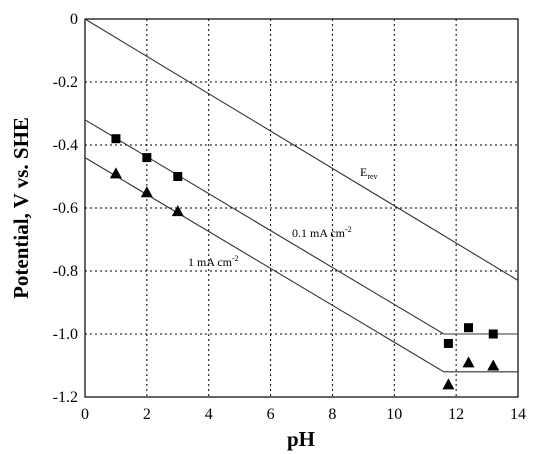 This screenshot has height=454, width=533. What do you see at coordinates (271, 414) in the screenshot?
I see `x-tick-label: 6` at bounding box center [271, 414].